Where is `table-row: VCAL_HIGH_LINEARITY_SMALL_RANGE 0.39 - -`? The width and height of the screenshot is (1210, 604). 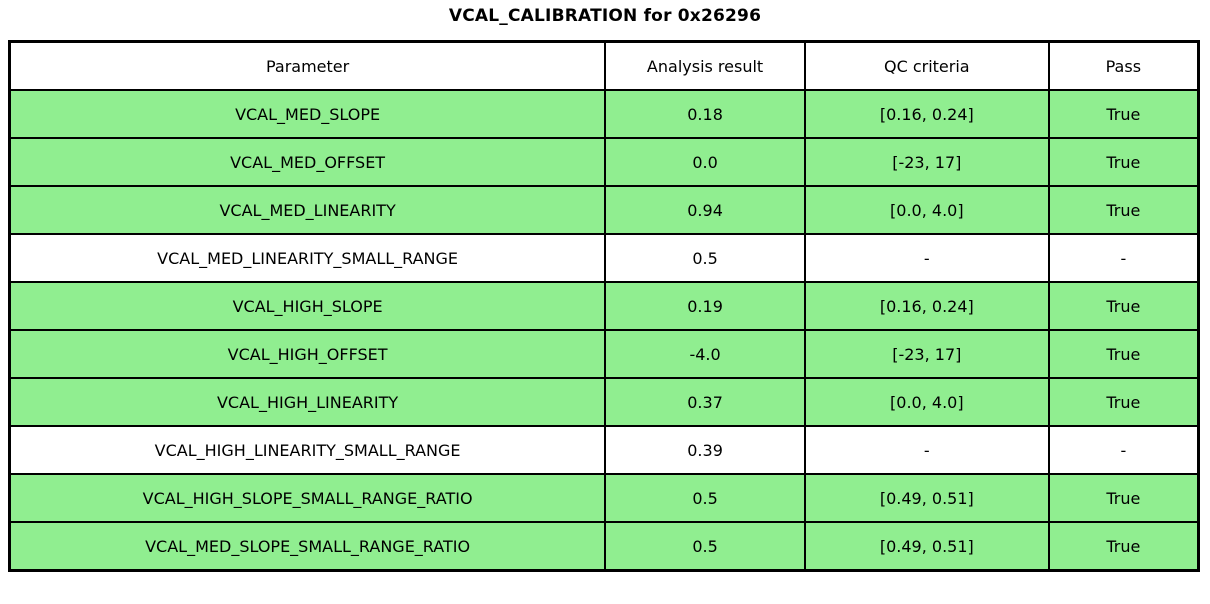 table-row: VCAL_HIGH_LINEARITY_SMALL_RANGE 0.39 - - is located at coordinates (604, 450).